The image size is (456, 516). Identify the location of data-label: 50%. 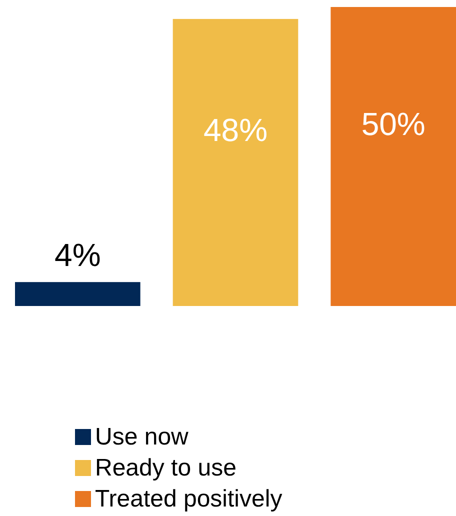
(393, 124).